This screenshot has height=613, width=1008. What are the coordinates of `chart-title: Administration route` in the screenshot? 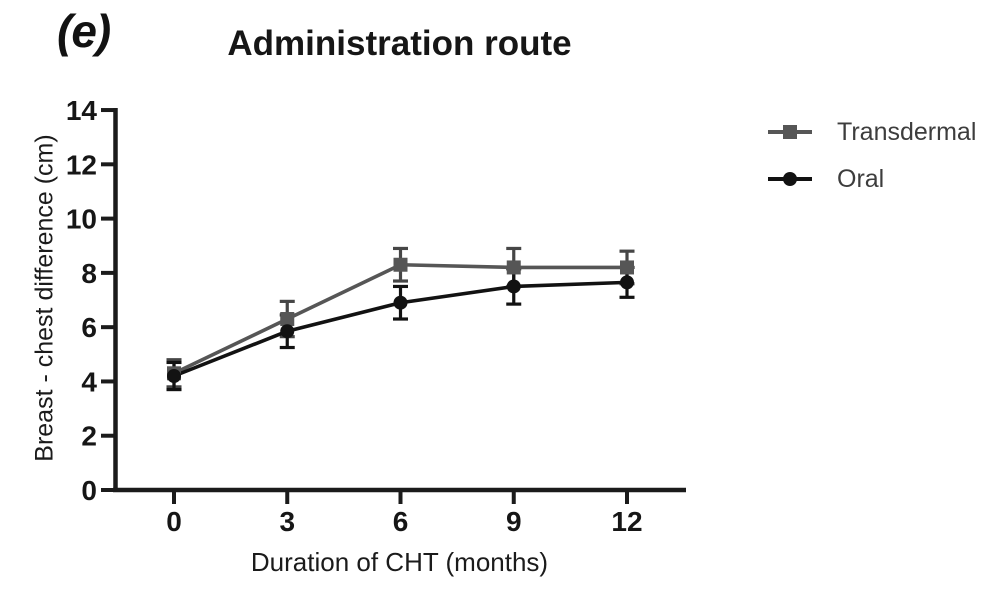 It's located at (399, 43).